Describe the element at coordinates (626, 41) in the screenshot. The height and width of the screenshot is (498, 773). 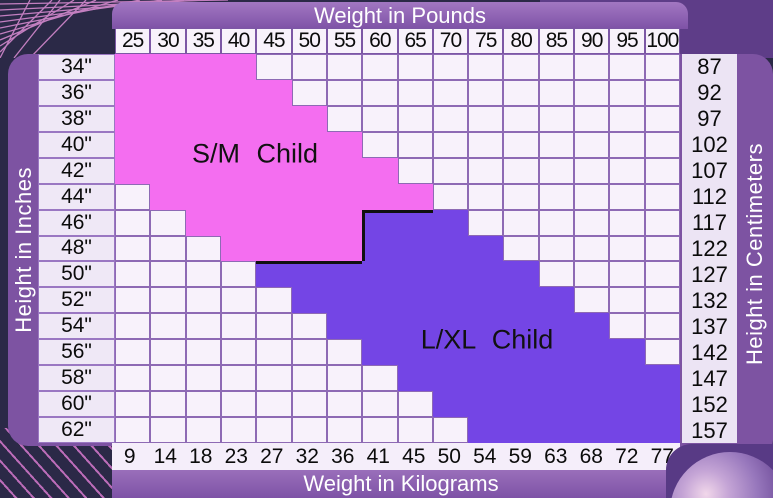
I see `pounds-tick: 95` at that location.